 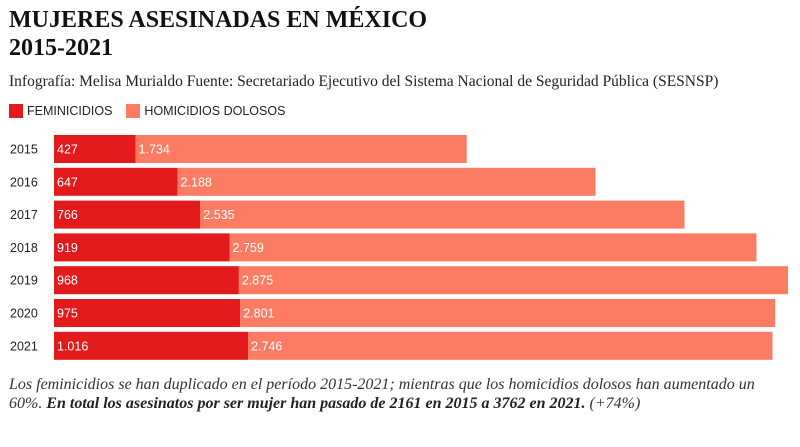 I want to click on bar-homicidios-2015, so click(x=301, y=149).